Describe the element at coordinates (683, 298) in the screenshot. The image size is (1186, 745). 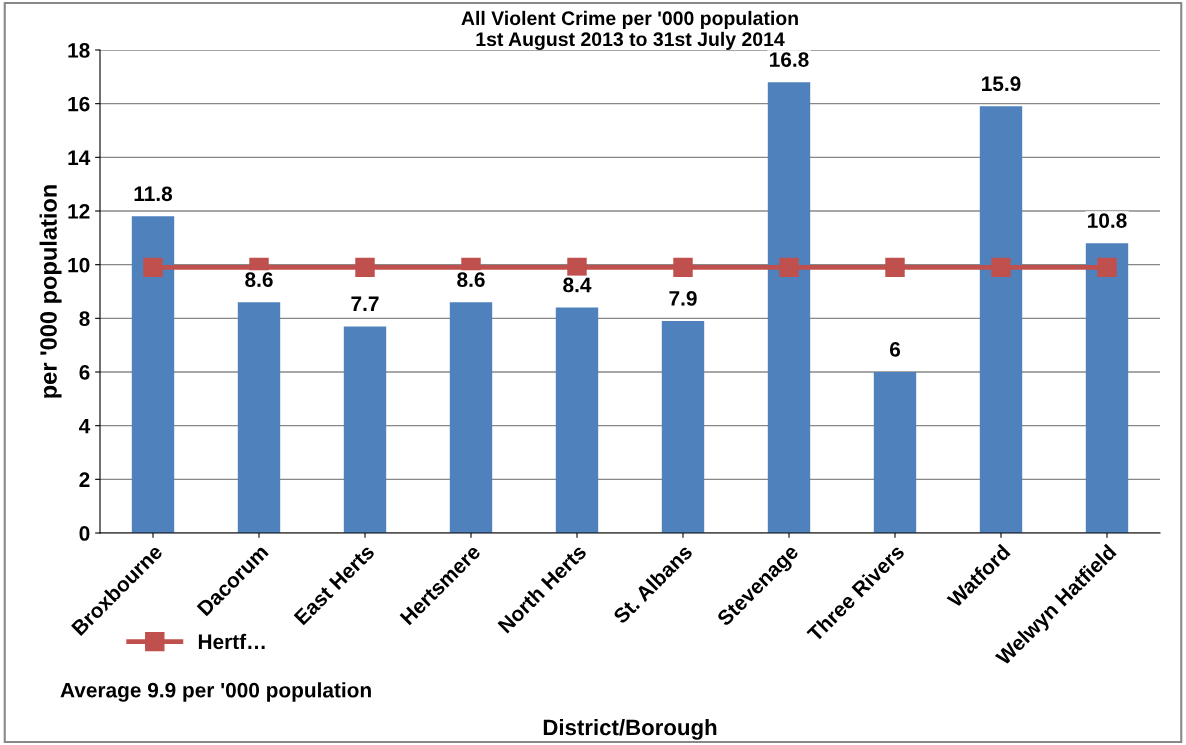
I see `data-label: 7.9` at that location.